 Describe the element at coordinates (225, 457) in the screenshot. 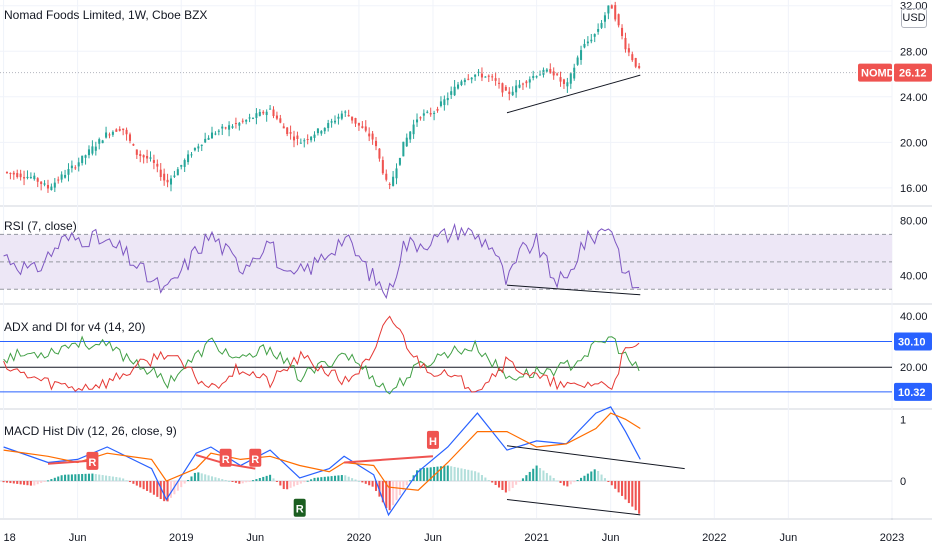

I see `divergence-label-box` at that location.